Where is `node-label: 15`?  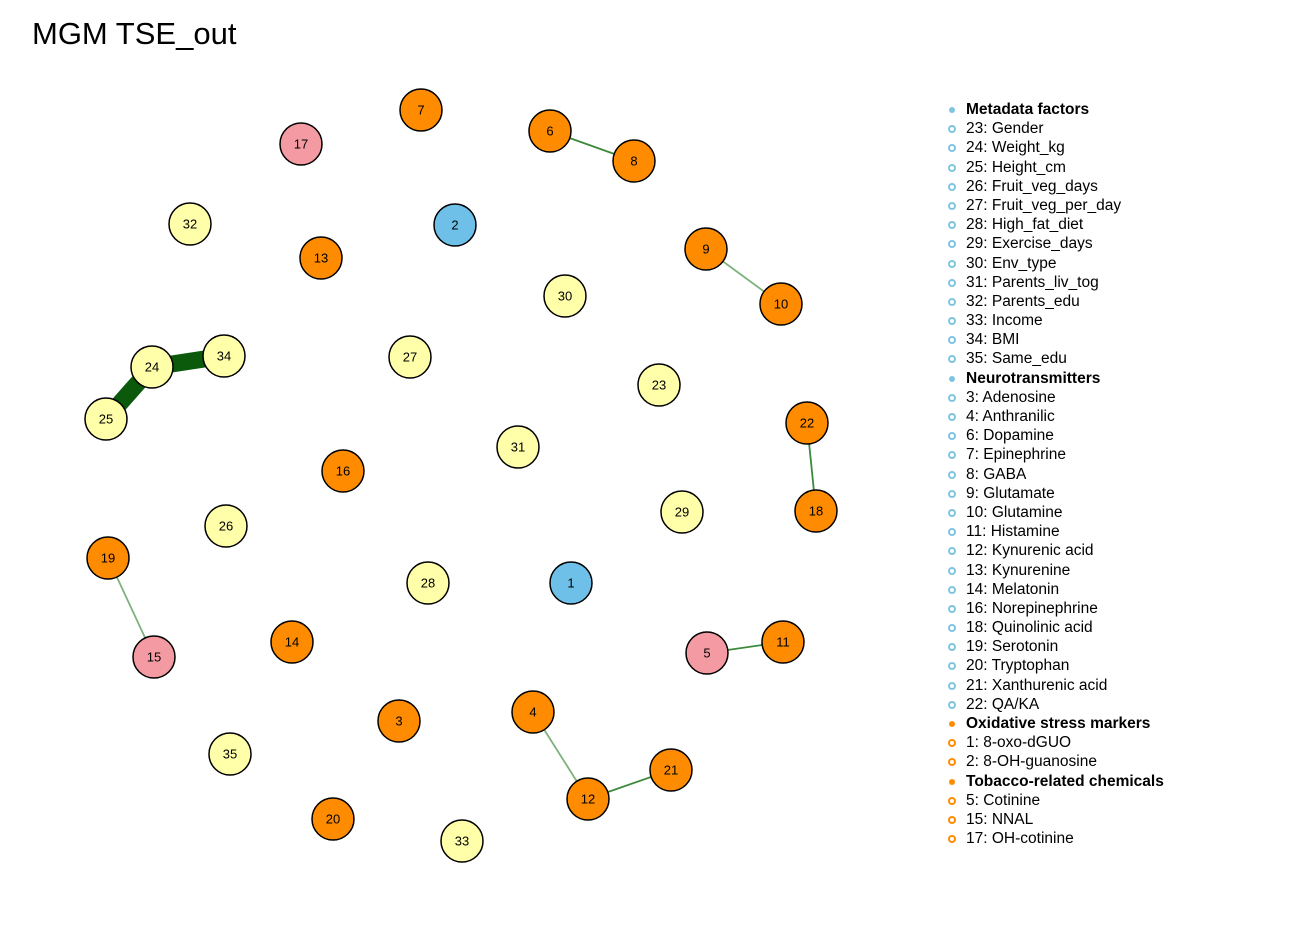
node-label: 15 is located at coordinates (154, 657).